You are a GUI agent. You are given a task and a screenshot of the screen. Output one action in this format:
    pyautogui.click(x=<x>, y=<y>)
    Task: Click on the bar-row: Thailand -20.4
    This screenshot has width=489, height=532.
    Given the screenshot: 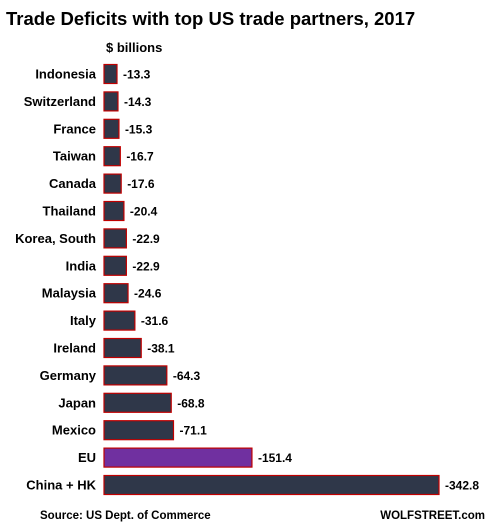 What is the action you would take?
    pyautogui.click(x=100, y=211)
    